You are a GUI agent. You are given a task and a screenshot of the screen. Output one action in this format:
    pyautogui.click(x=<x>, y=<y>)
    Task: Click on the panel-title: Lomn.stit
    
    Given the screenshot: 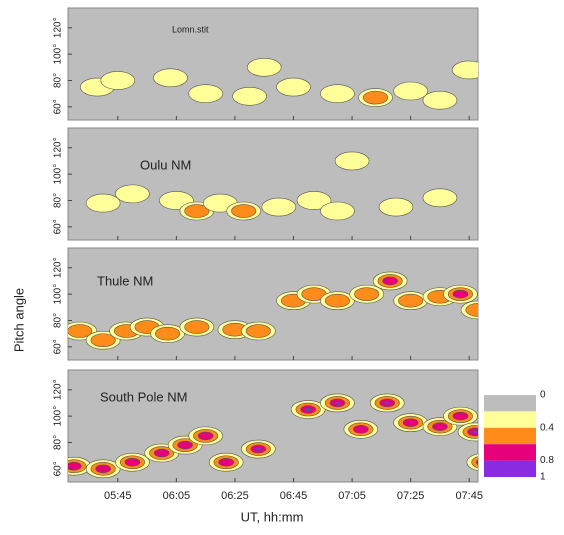 What is the action you would take?
    pyautogui.click(x=190, y=29)
    